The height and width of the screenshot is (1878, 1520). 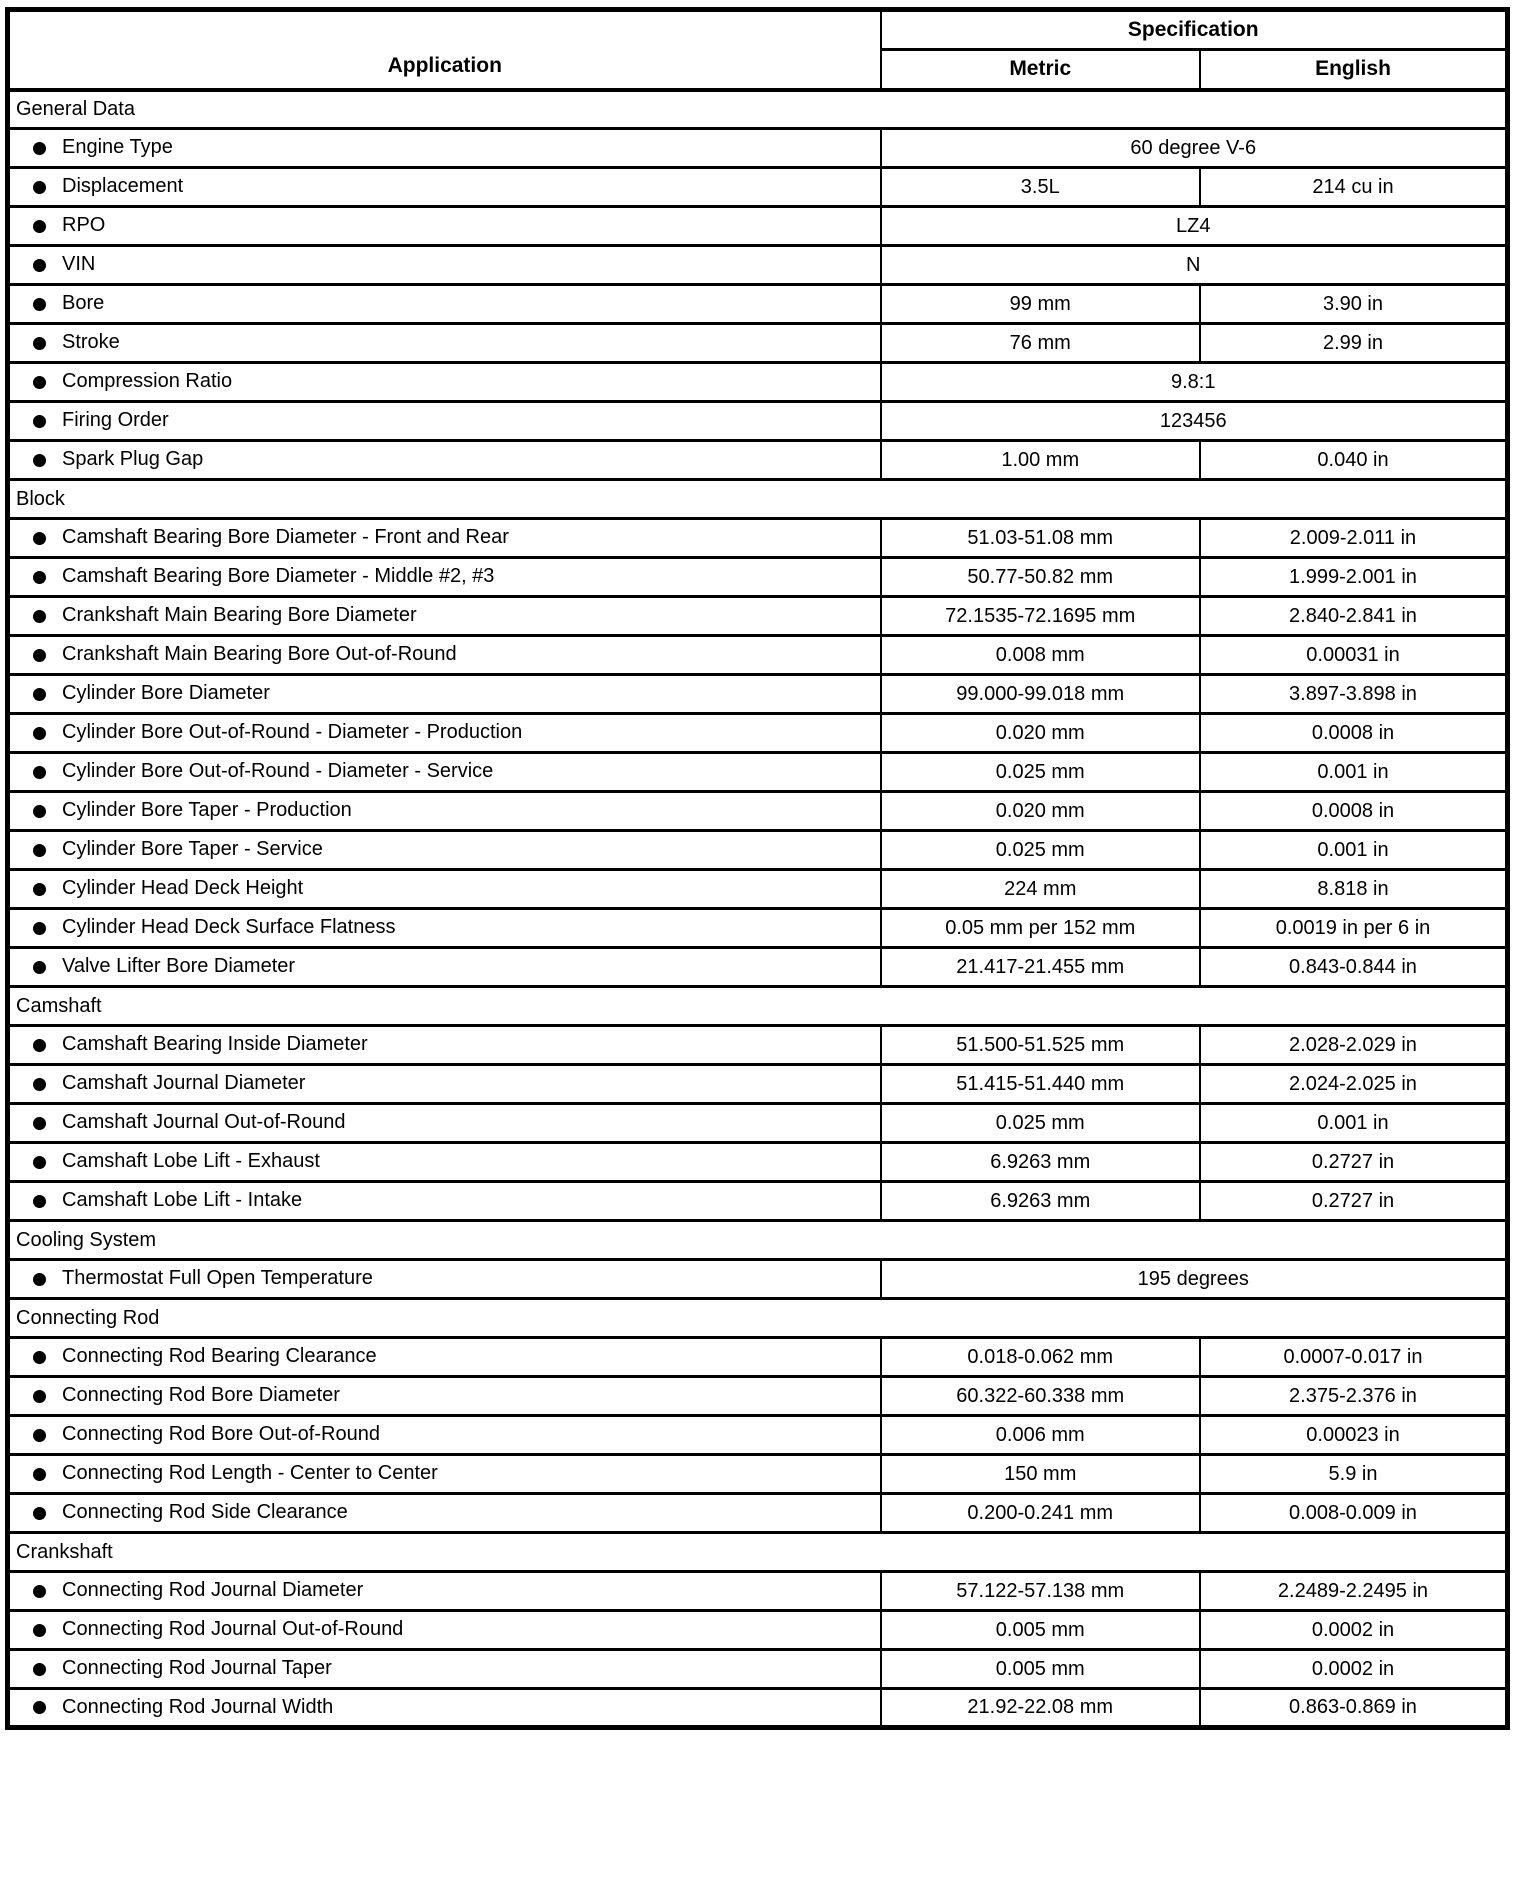 What do you see at coordinates (1353, 616) in the screenshot?
I see `english-value: 2.840-2.841 in` at bounding box center [1353, 616].